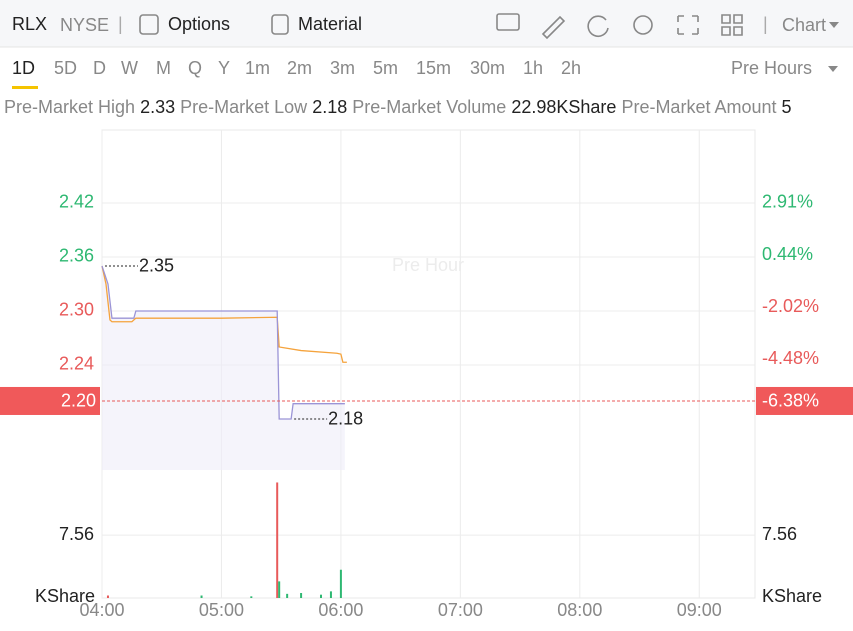 This screenshot has width=853, height=631. I want to click on price-line, so click(224, 314).